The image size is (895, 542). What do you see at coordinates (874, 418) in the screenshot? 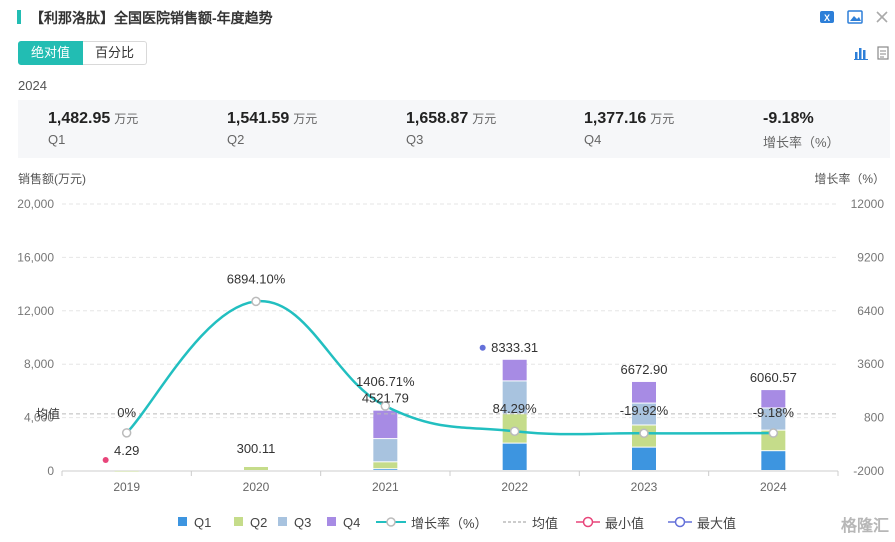
I see `right-tick-label: 800` at bounding box center [874, 418].